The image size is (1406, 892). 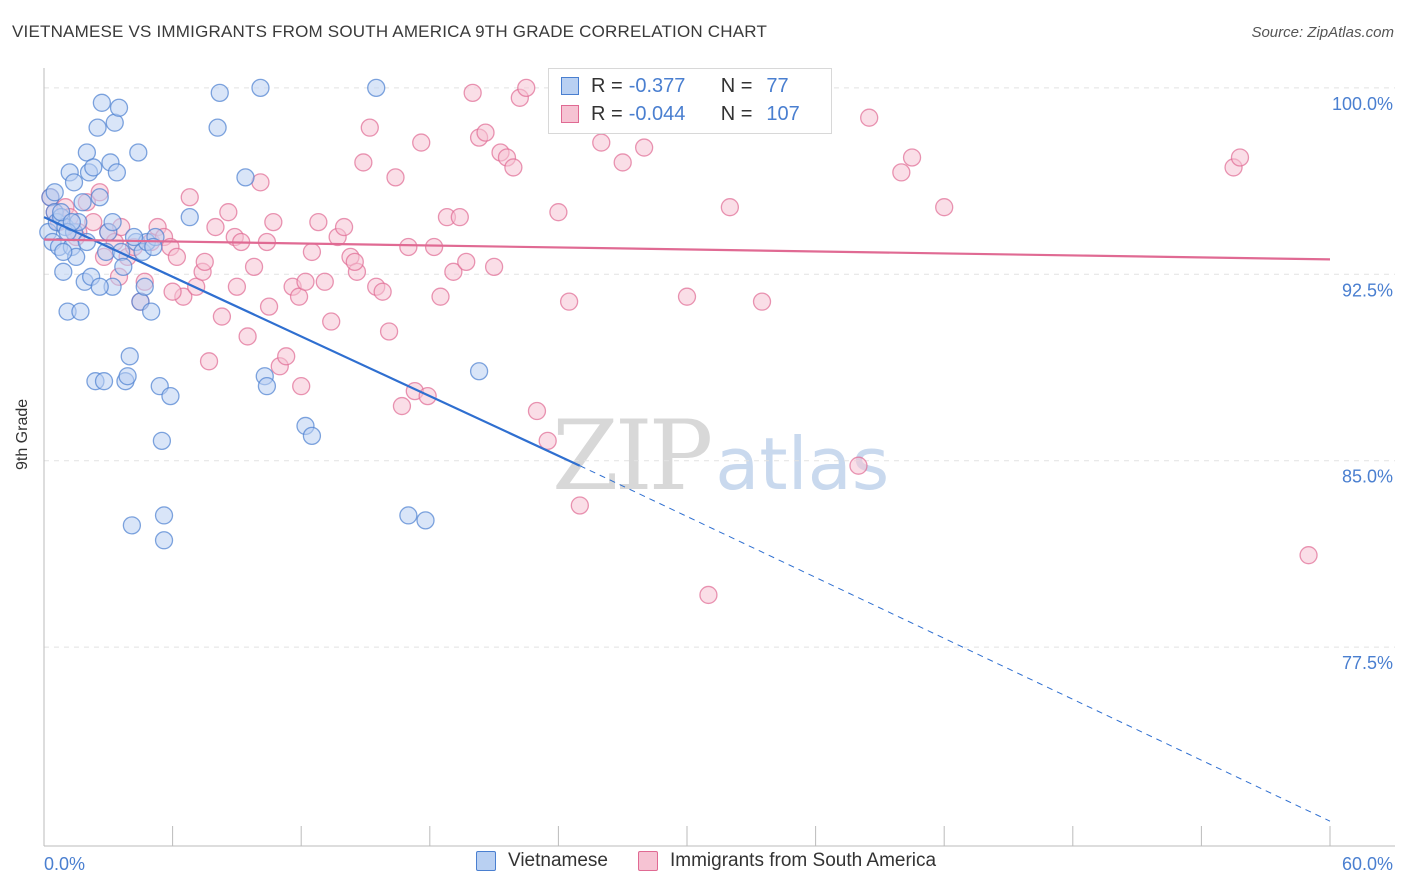 I want to click on y-tick-label: 92.5%, so click(x=1367, y=290).